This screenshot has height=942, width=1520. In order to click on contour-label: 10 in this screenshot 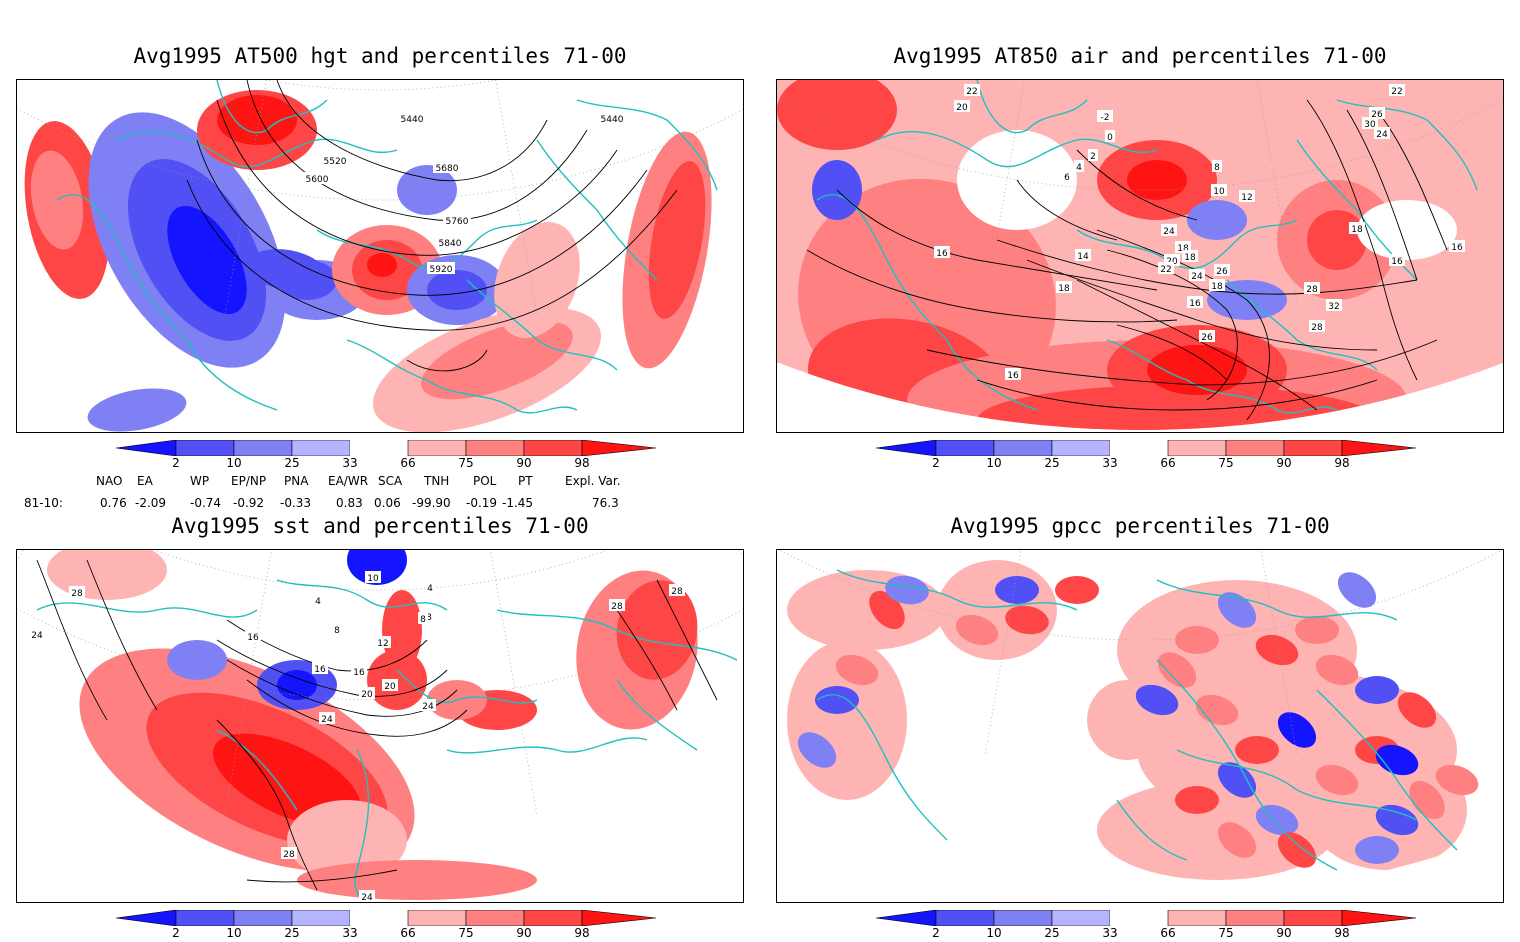, I will do `click(373, 577)`.